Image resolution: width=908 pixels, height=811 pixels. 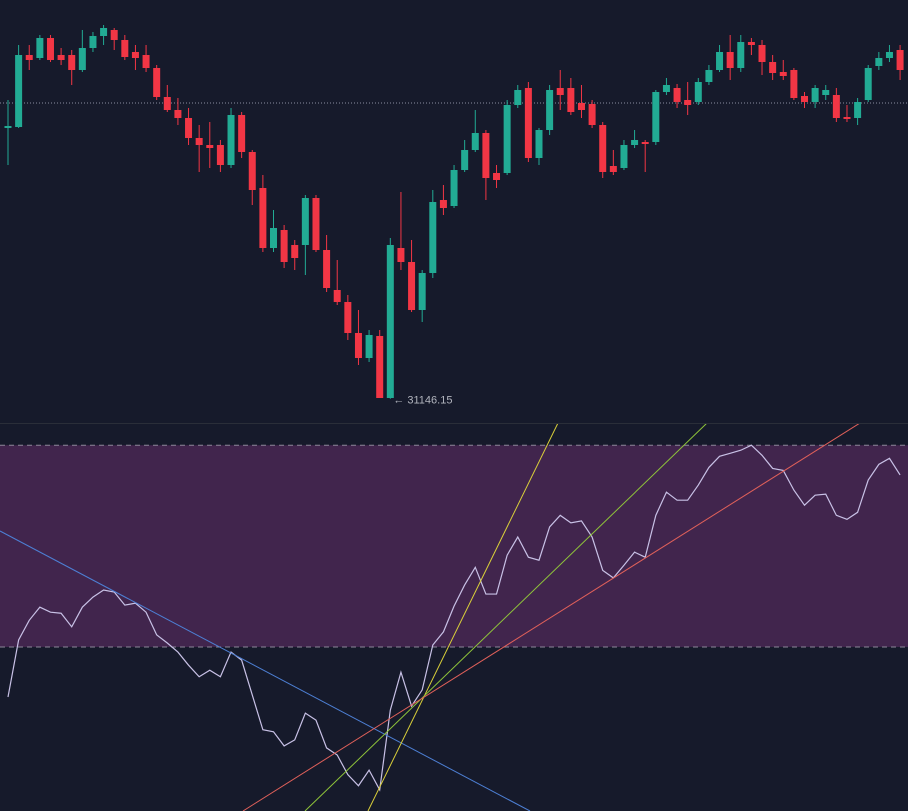 What do you see at coordinates (463, 617) in the screenshot?
I see `trendline` at bounding box center [463, 617].